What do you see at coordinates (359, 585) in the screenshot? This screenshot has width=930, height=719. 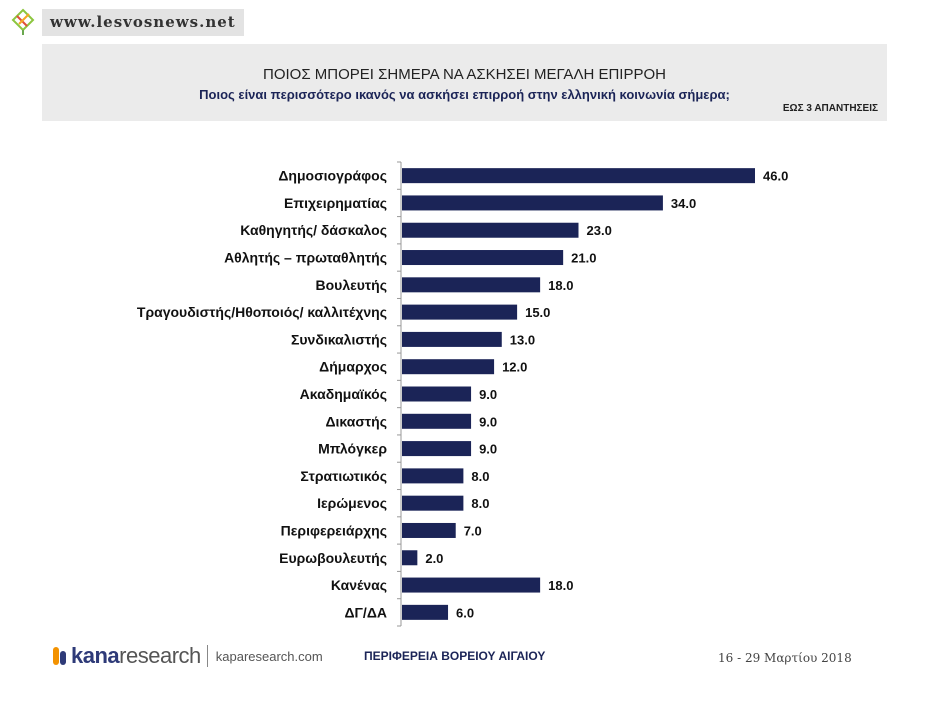 I see `category-label: Κανένας` at bounding box center [359, 585].